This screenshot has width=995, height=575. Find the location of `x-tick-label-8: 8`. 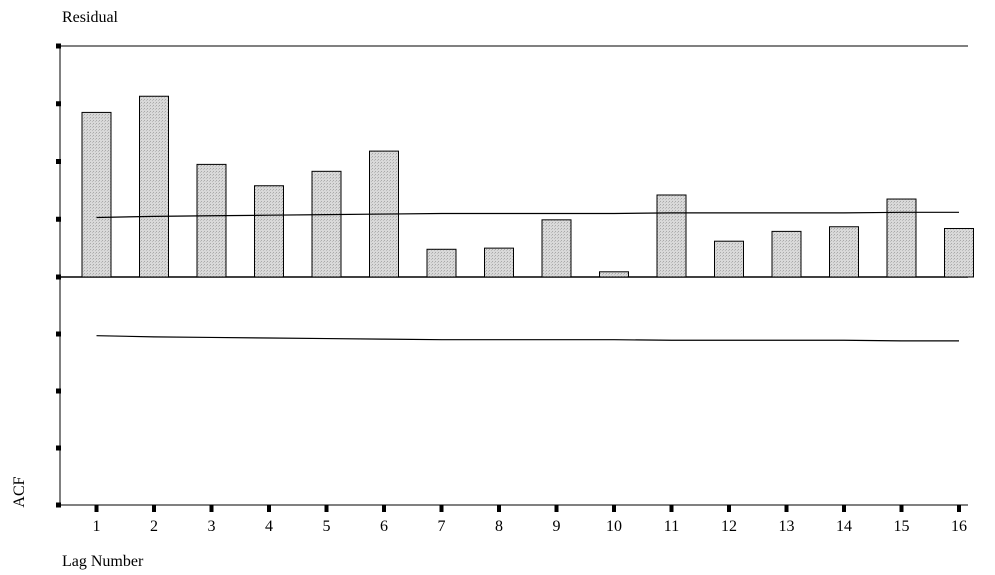

x-tick-label-8: 8 is located at coordinates (499, 526).